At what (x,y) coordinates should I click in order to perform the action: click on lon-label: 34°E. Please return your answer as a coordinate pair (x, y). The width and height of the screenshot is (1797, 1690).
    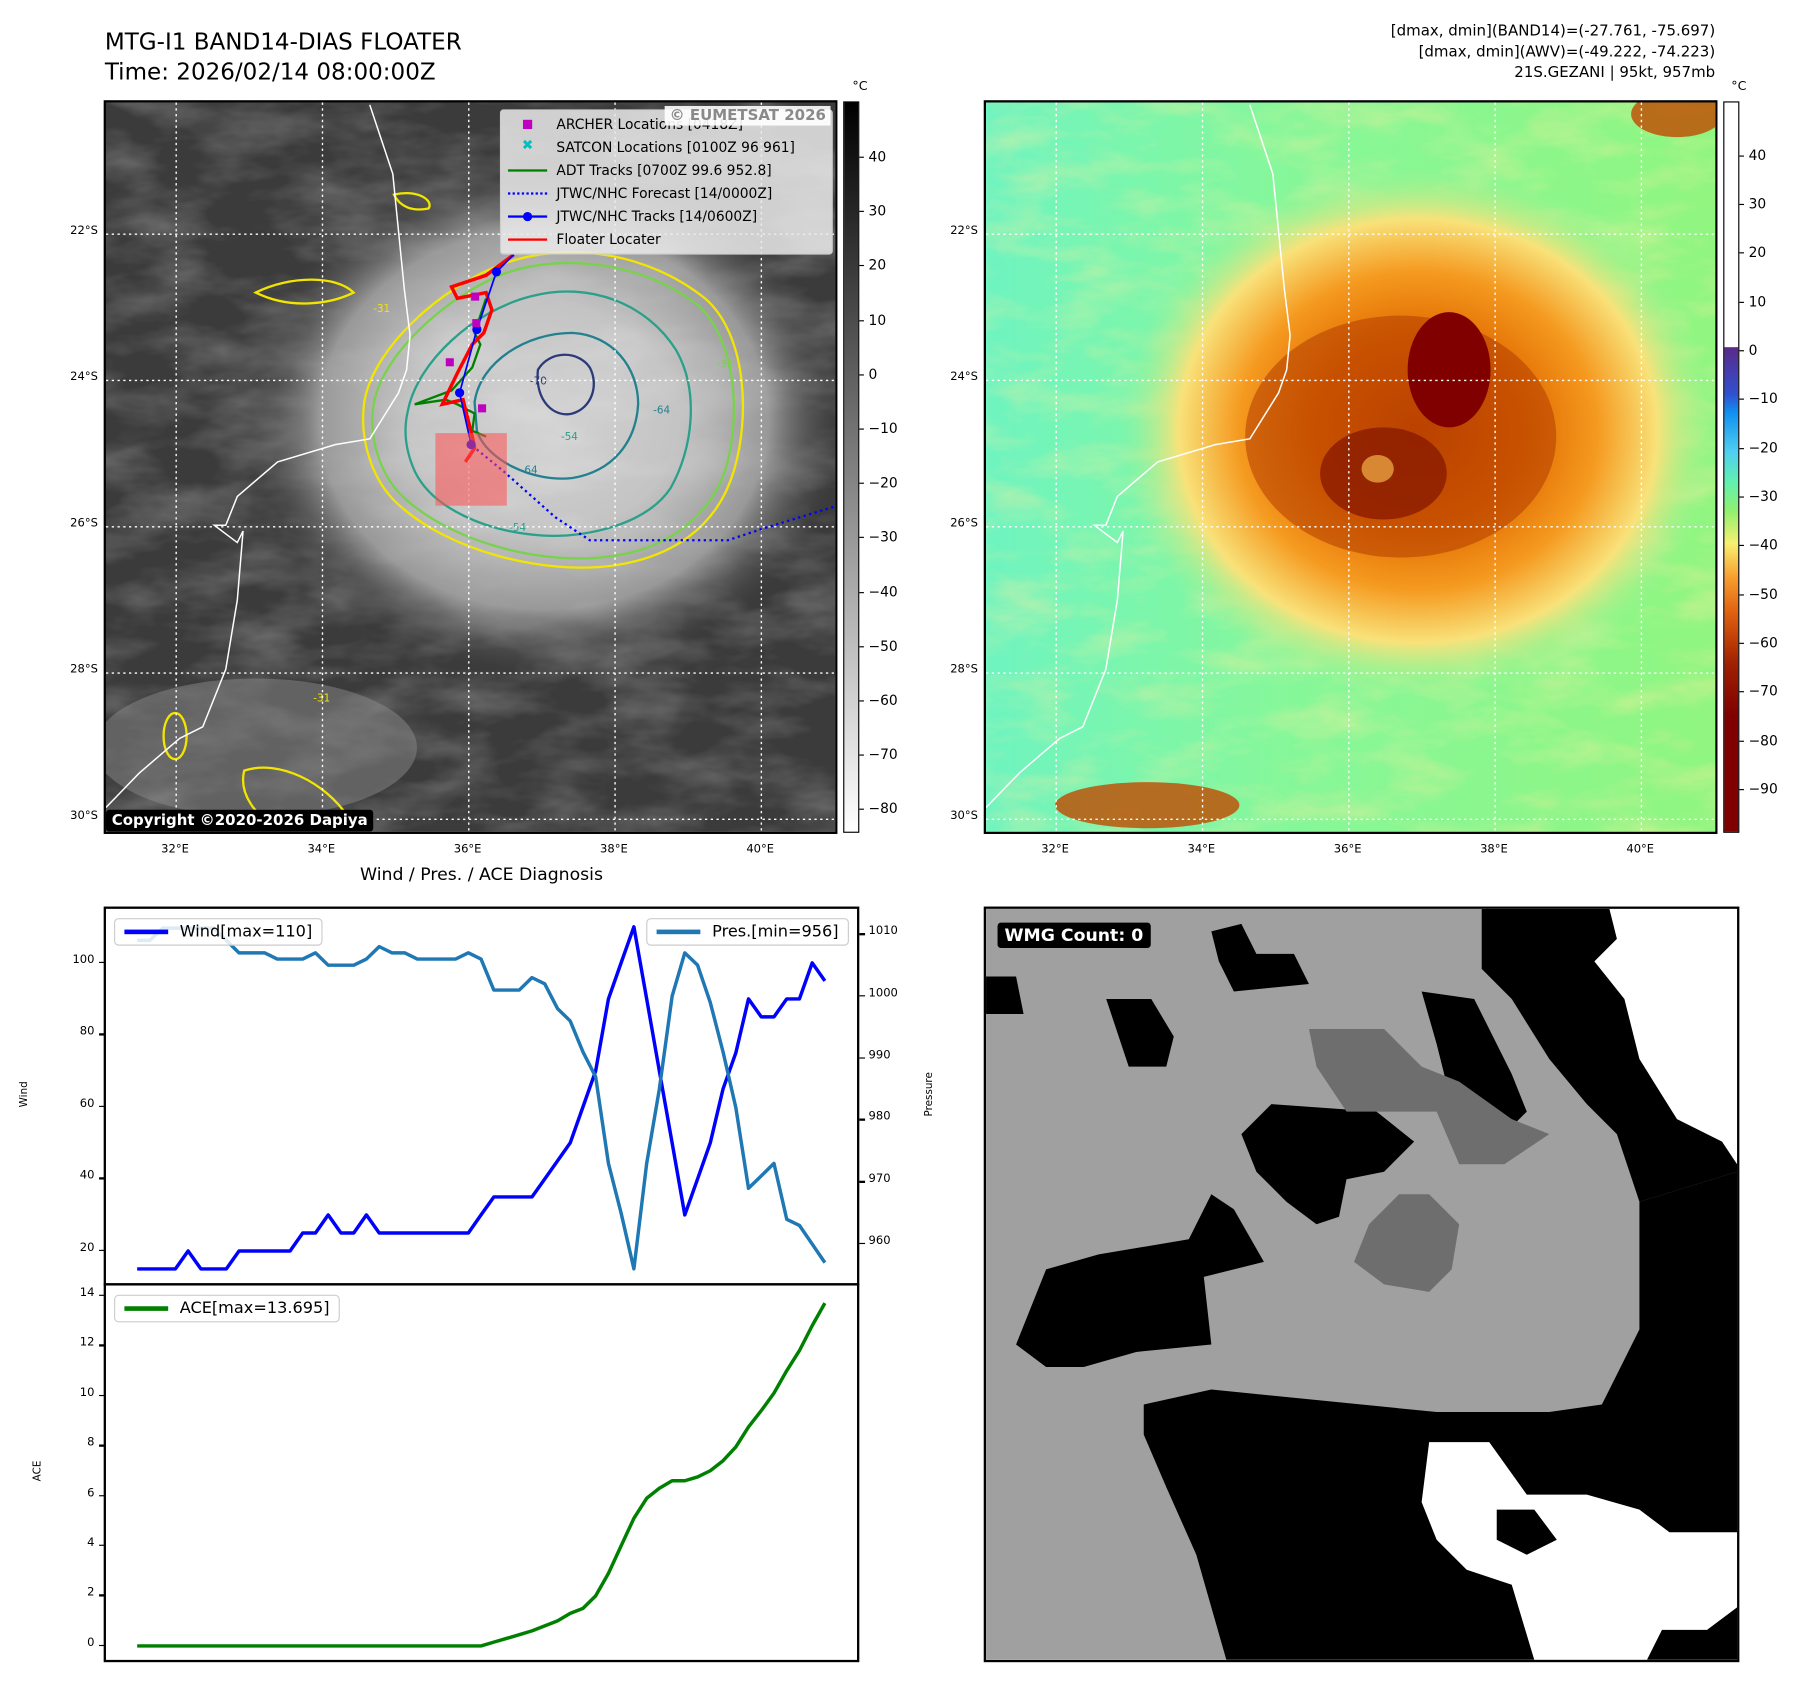
    Looking at the image, I should click on (1201, 849).